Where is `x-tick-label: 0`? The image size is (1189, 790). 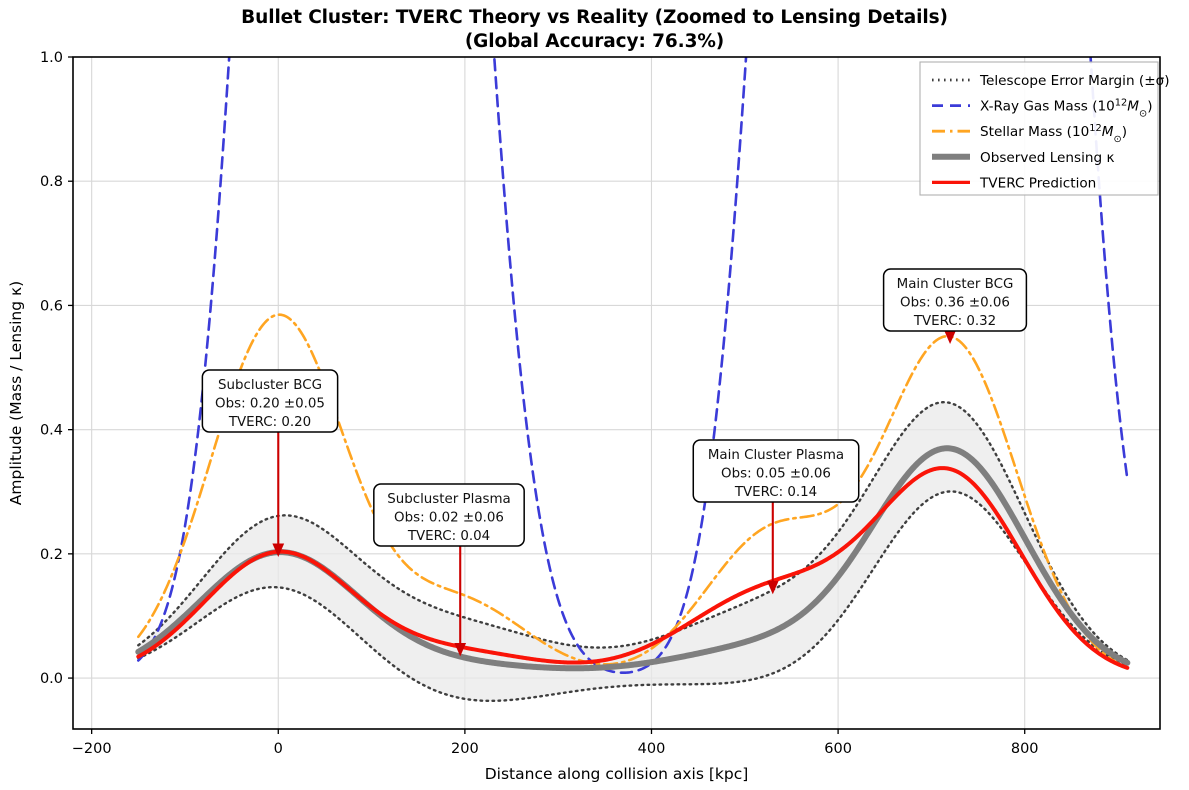 x-tick-label: 0 is located at coordinates (278, 749).